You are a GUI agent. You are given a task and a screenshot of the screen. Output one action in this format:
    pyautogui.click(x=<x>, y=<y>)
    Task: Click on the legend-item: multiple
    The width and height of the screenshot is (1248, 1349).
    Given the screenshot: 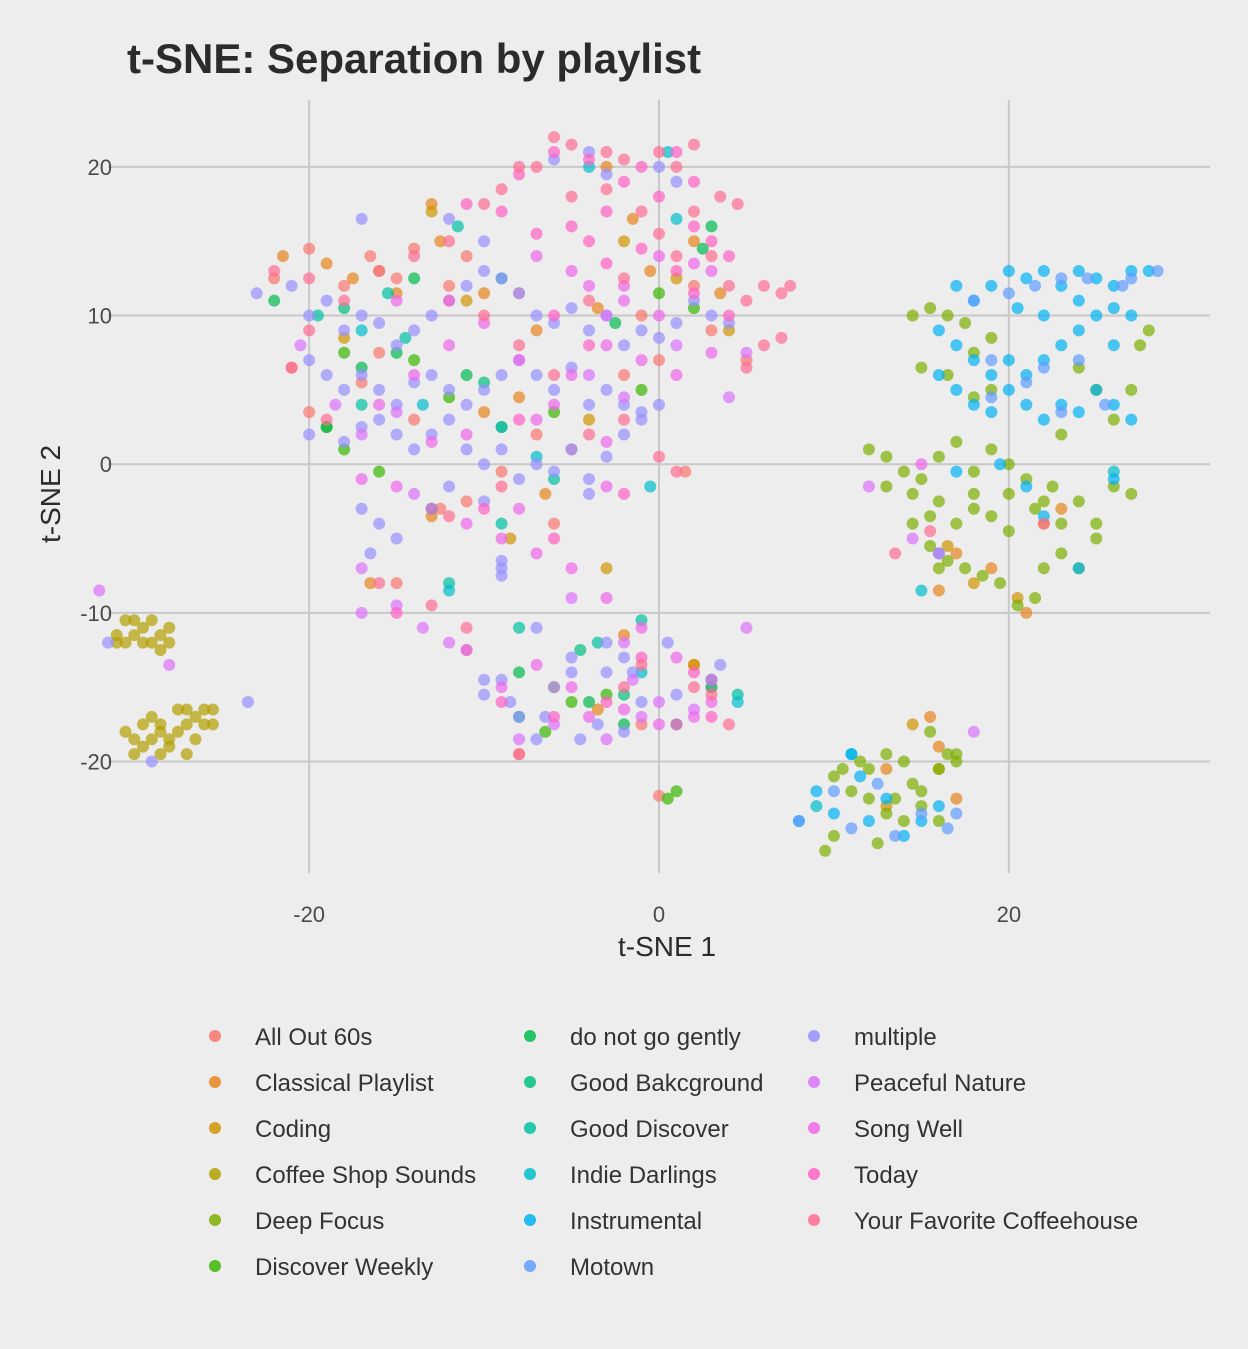 What is the action you would take?
    pyautogui.click(x=872, y=1037)
    